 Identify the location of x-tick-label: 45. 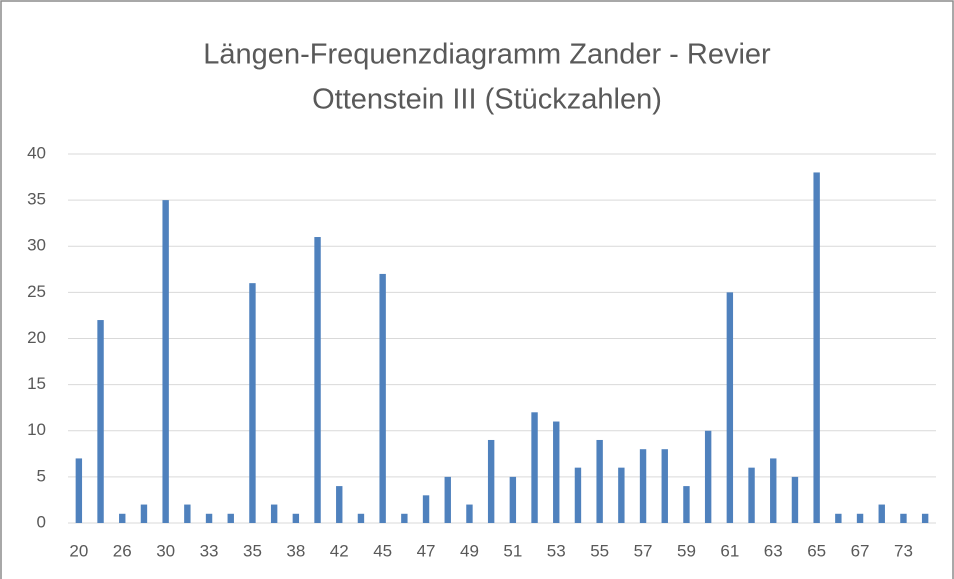
(382, 550).